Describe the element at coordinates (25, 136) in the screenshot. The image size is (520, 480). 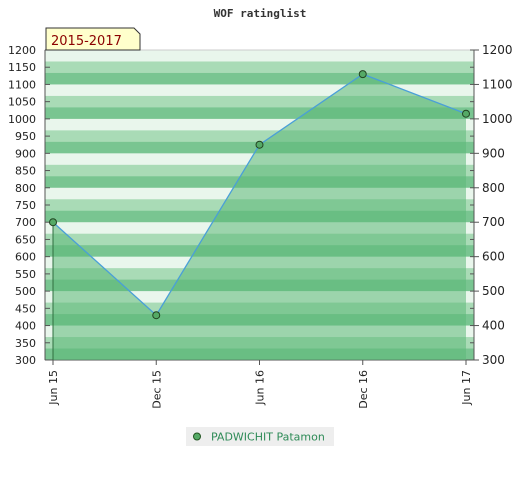
I see `left-tick-label: 950` at that location.